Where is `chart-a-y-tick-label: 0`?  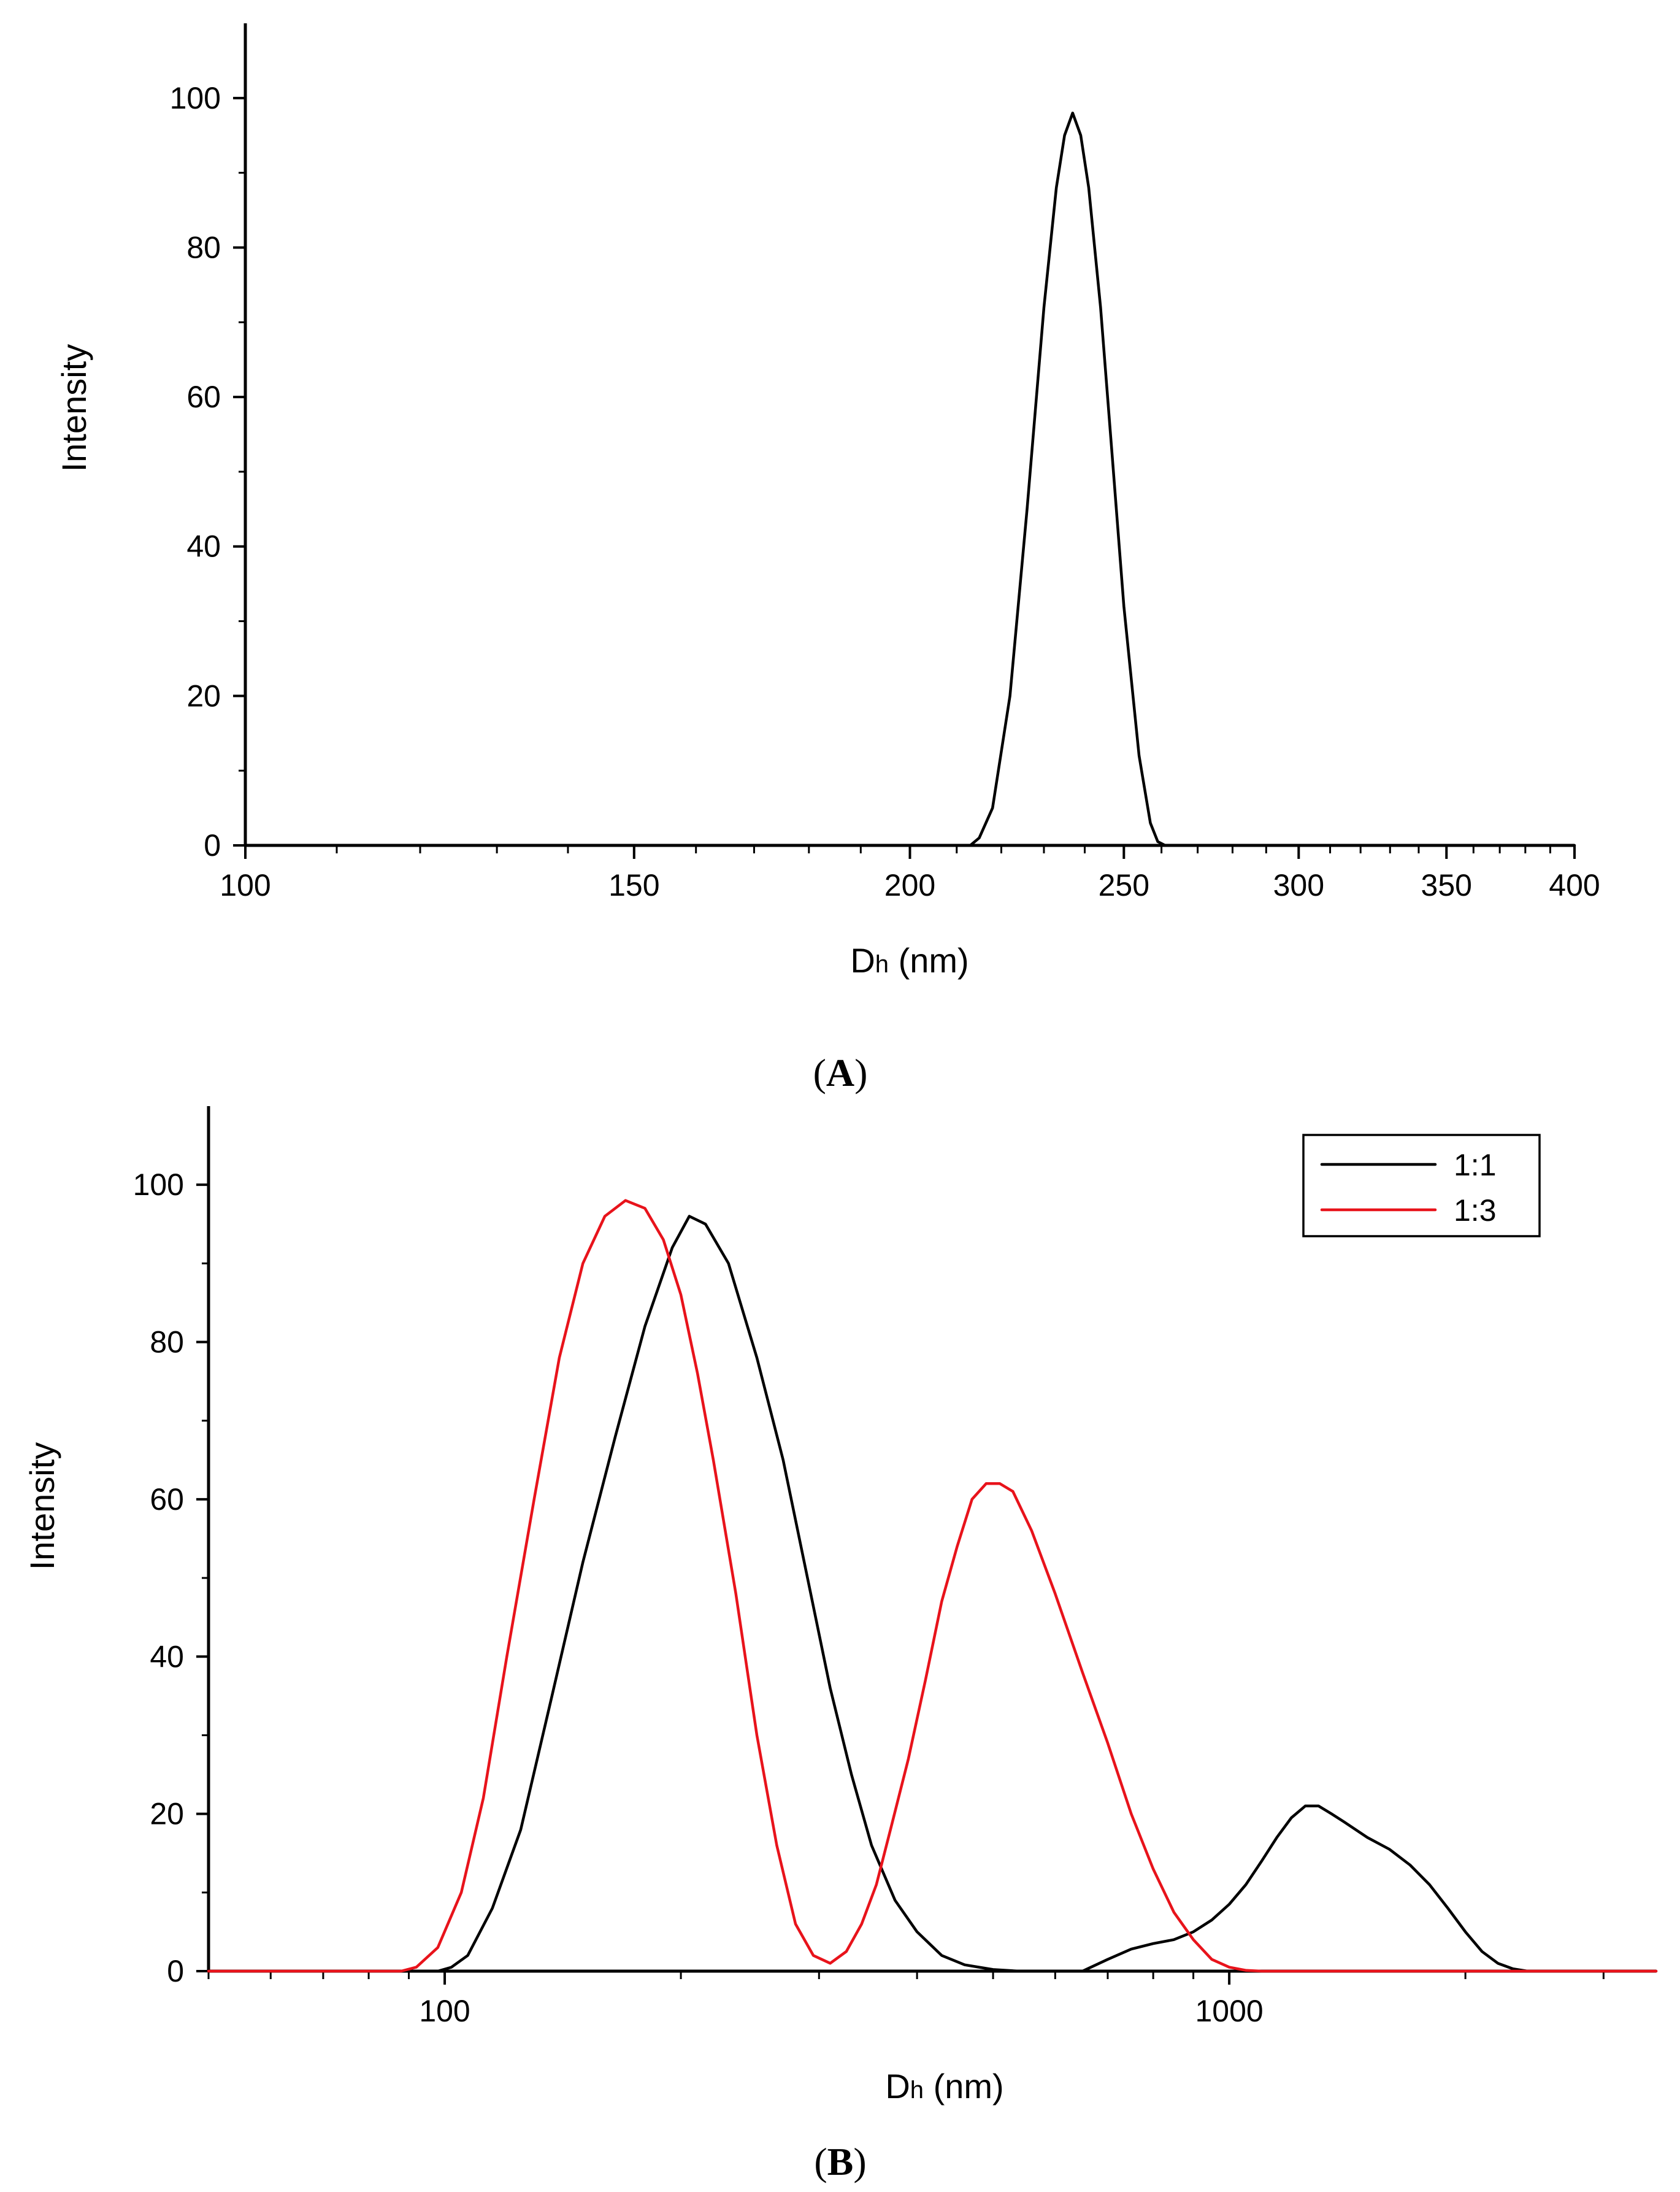
chart-a-y-tick-label: 0 is located at coordinates (212, 845).